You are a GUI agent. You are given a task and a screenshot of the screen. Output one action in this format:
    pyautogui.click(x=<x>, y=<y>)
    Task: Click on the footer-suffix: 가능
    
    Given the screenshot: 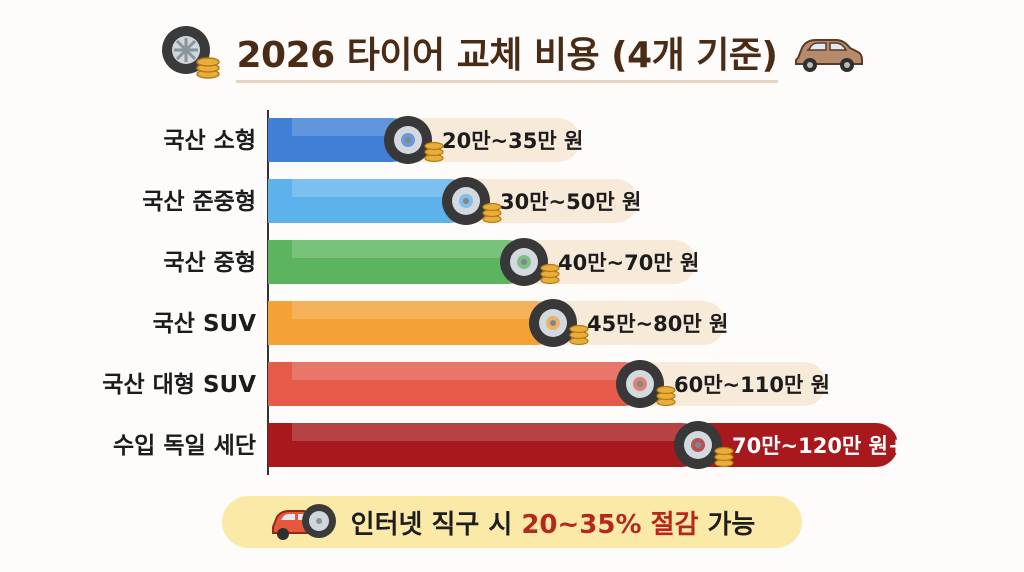 What is the action you would take?
    pyautogui.click(x=727, y=524)
    